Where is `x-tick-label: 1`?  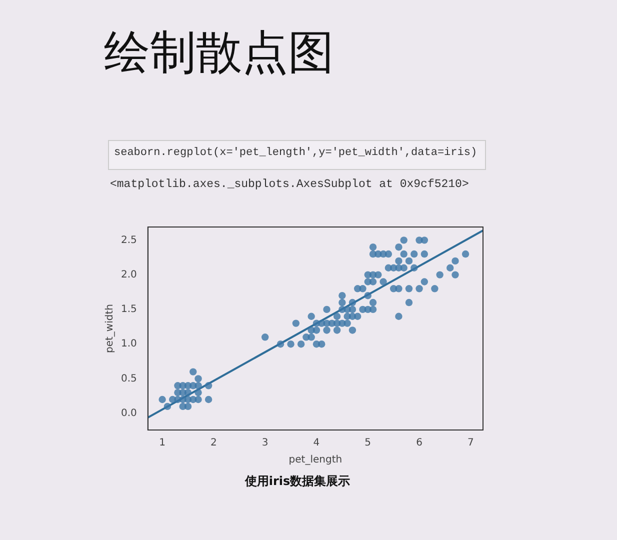 x-tick-label: 1 is located at coordinates (162, 443).